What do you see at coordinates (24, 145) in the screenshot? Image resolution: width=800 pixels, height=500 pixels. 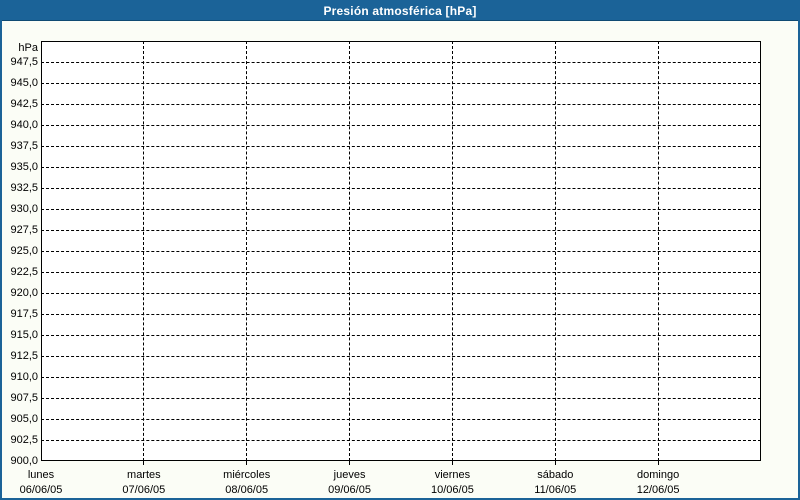 I see `y-tick-label: 937,5` at bounding box center [24, 145].